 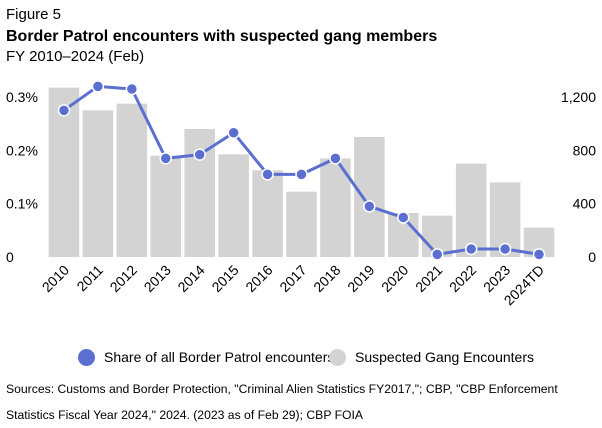 What do you see at coordinates (326, 278) in the screenshot?
I see `x-axis-tick-label: 2018` at bounding box center [326, 278].